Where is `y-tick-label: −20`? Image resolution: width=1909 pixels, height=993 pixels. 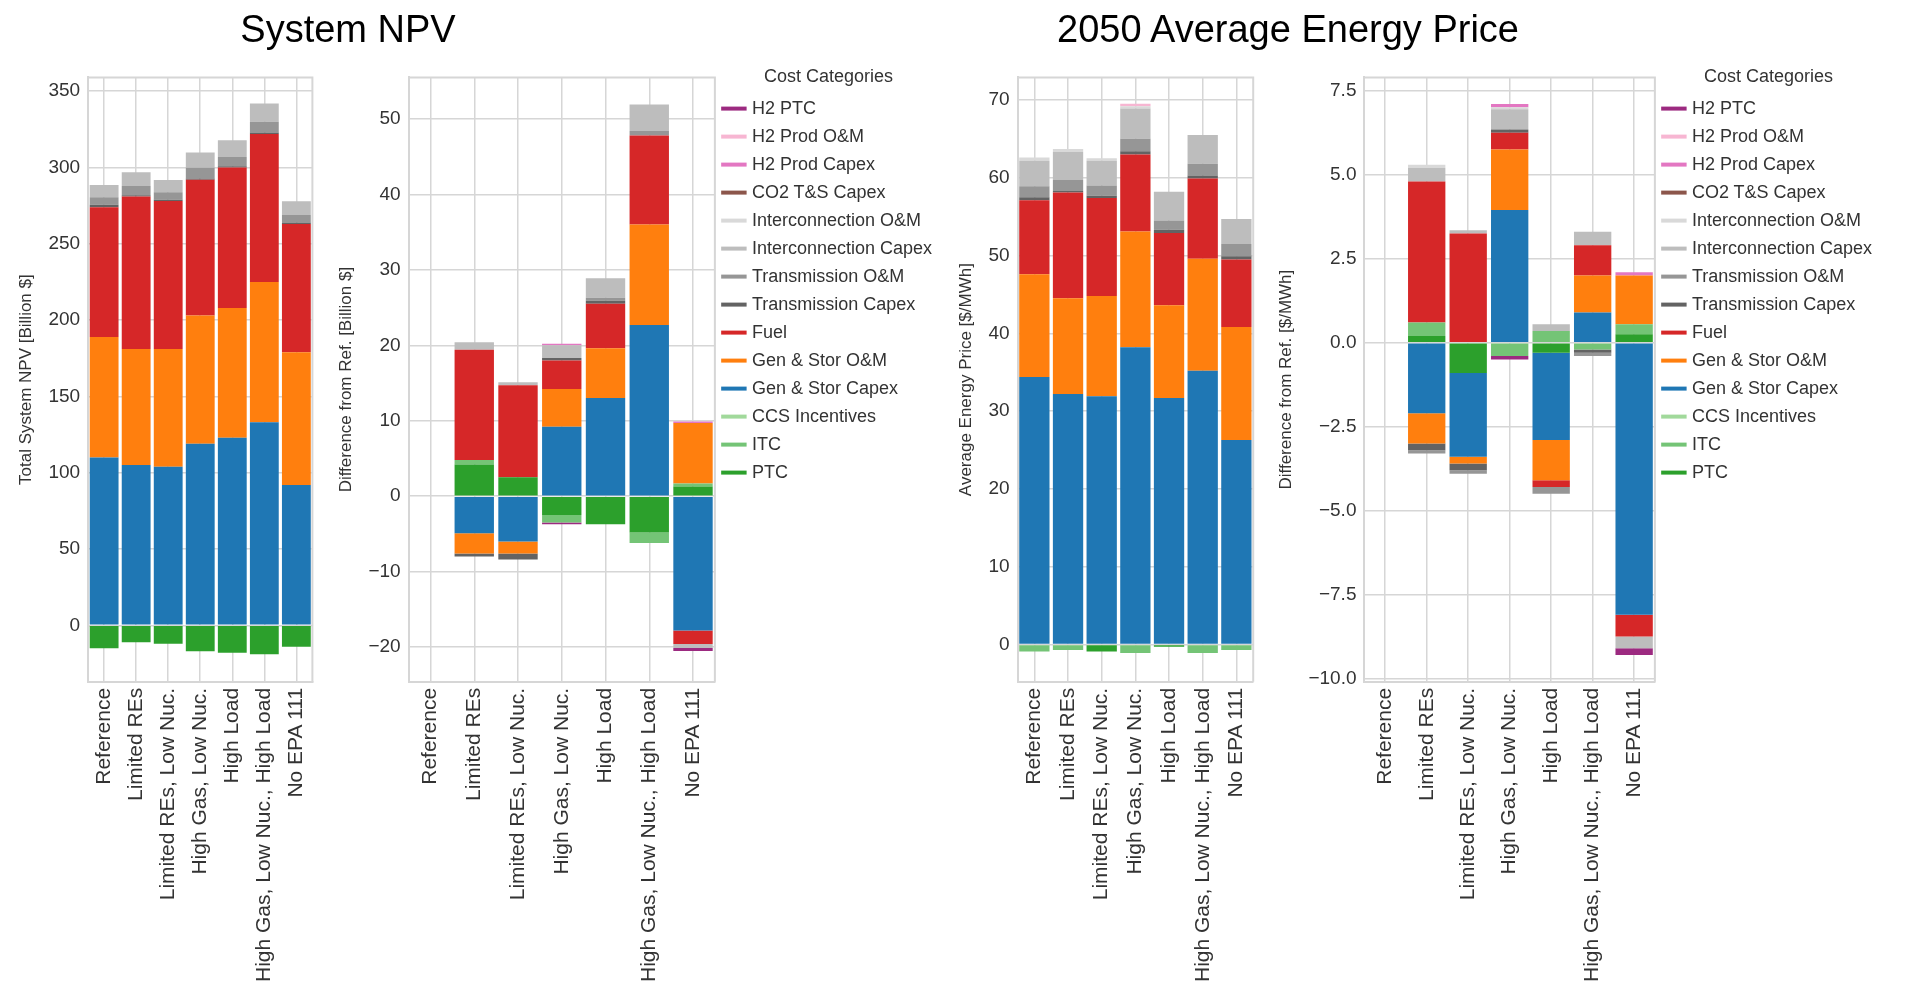
y-tick-label: −20 is located at coordinates (384, 646).